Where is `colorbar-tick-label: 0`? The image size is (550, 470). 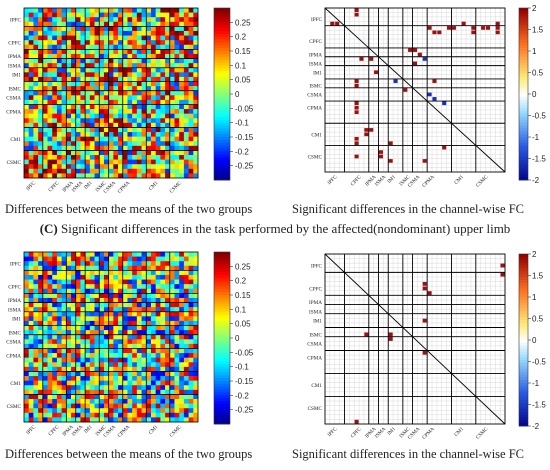
colorbar-tick-label: 0 is located at coordinates (534, 340).